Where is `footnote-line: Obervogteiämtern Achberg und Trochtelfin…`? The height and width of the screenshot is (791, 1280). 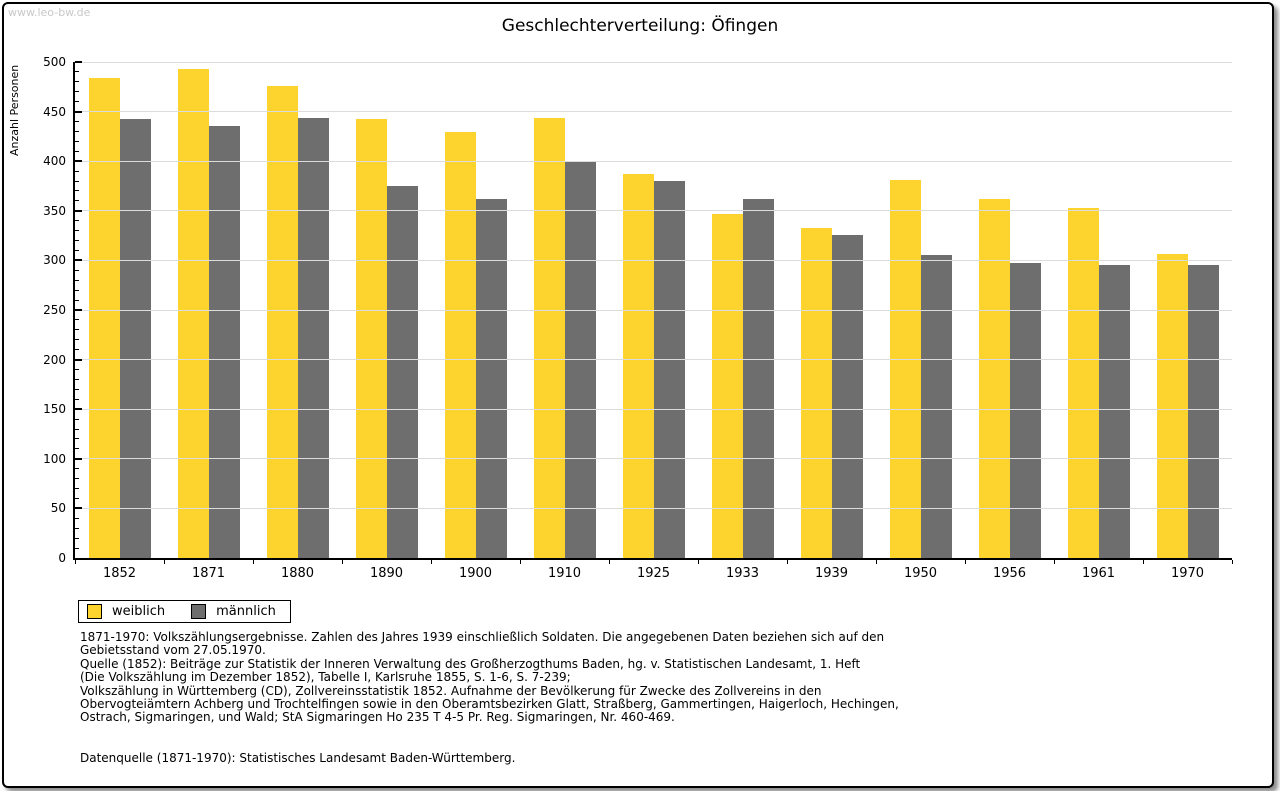
footnote-line: Obervogteiämtern Achberg und Trochtelfin… is located at coordinates (489, 704).